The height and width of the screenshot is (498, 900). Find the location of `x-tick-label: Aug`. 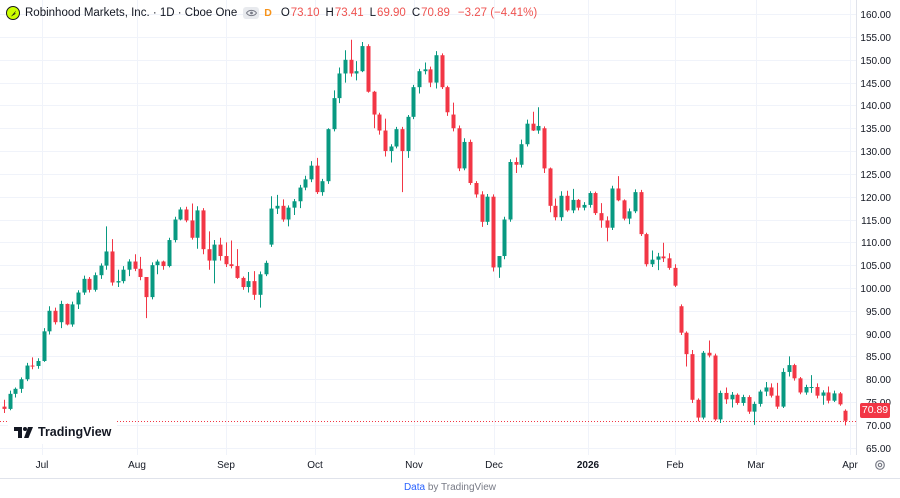

x-tick-label: Aug is located at coordinates (137, 465).